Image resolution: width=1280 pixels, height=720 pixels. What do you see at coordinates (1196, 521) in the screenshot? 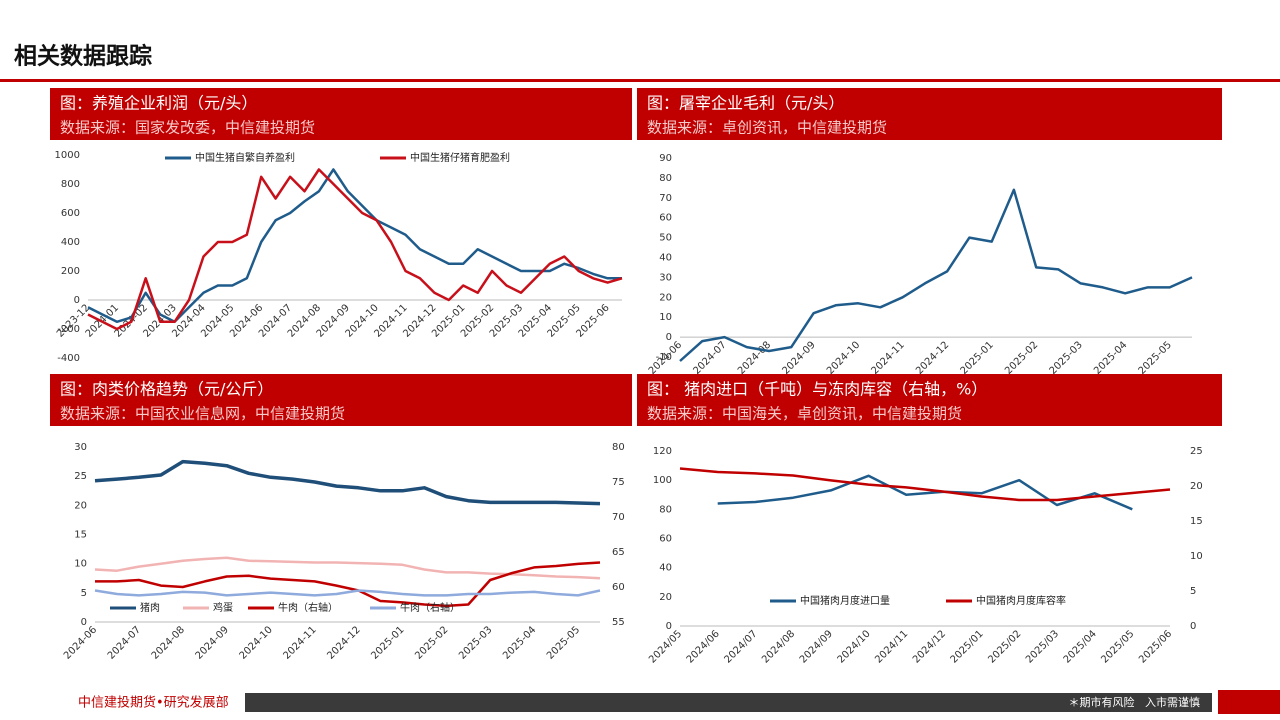
I see `y2-tick-label: 15` at bounding box center [1196, 521].